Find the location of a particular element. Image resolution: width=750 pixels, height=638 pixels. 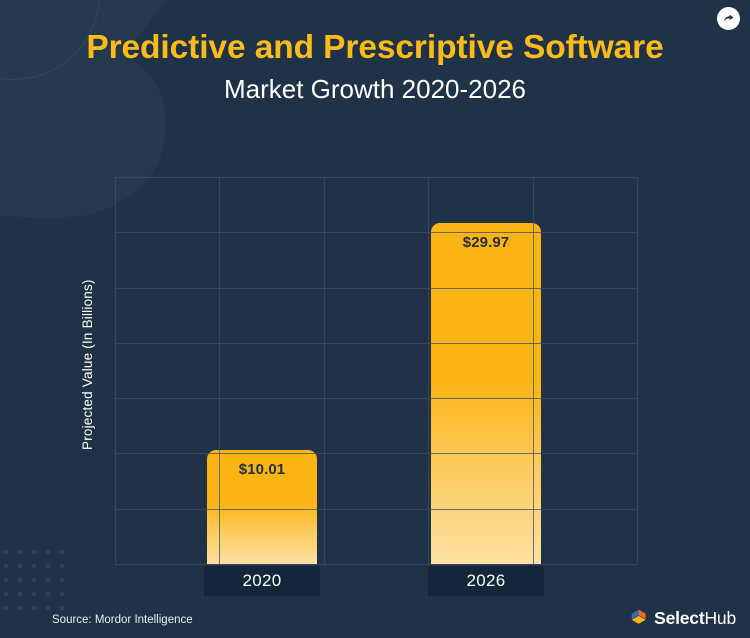

selecthub-cube-icon is located at coordinates (638, 616).